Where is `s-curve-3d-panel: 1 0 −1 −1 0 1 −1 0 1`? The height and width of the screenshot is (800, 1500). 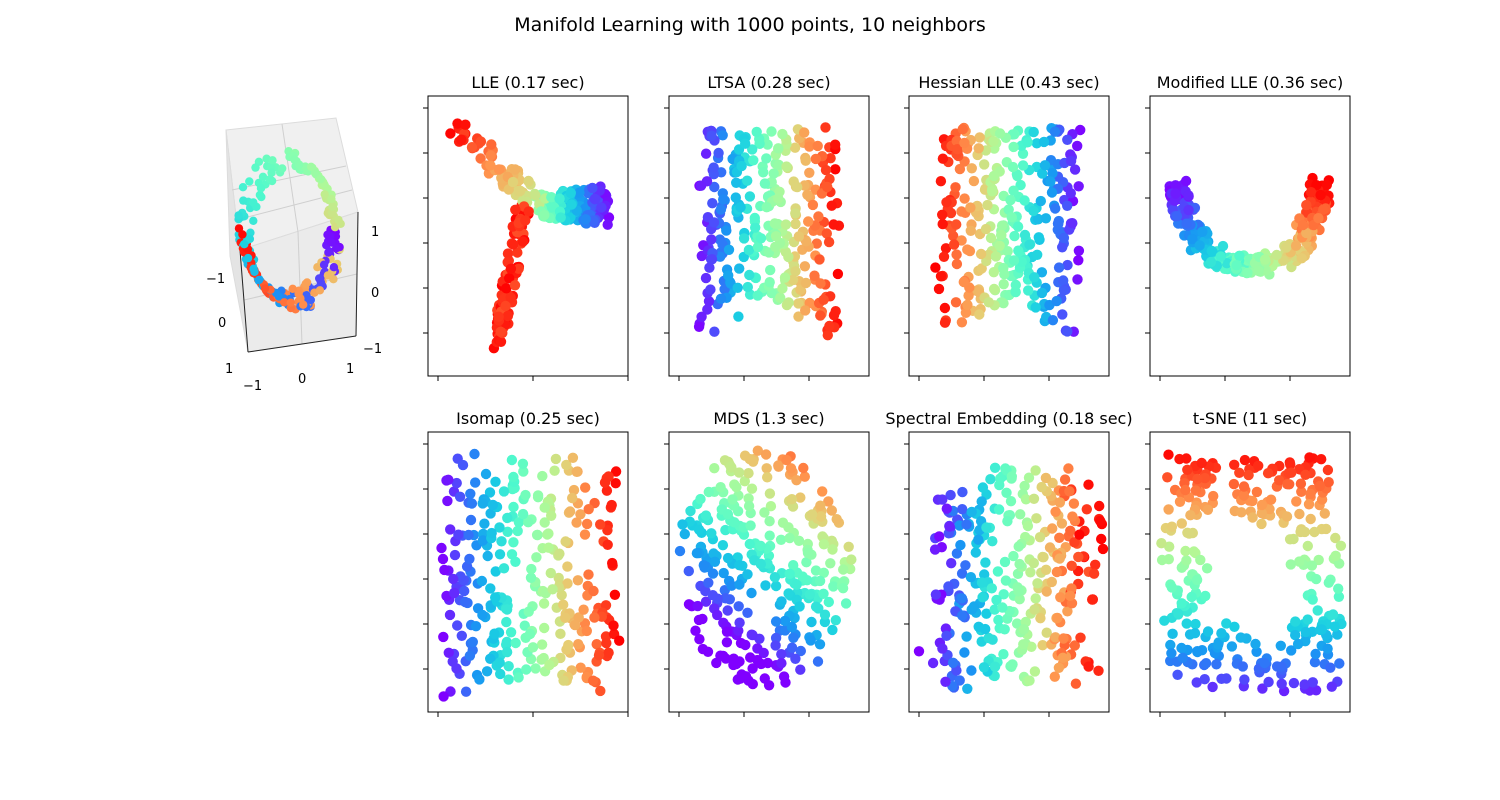 s-curve-3d-panel: 1 0 −1 −1 0 1 −1 0 1 is located at coordinates (294, 255).